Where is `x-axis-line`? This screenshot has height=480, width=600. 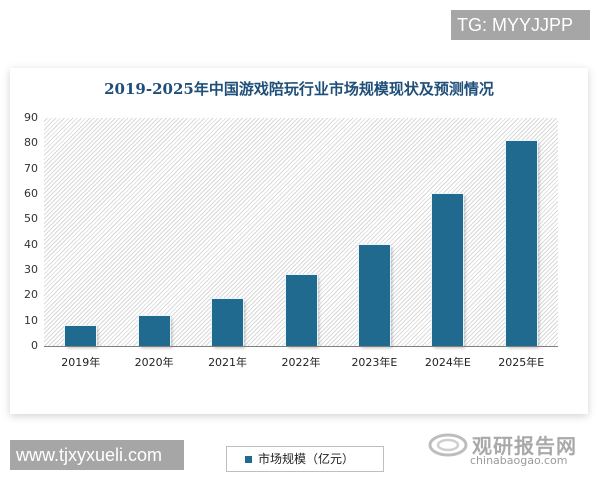 x-axis-line is located at coordinates (301, 346).